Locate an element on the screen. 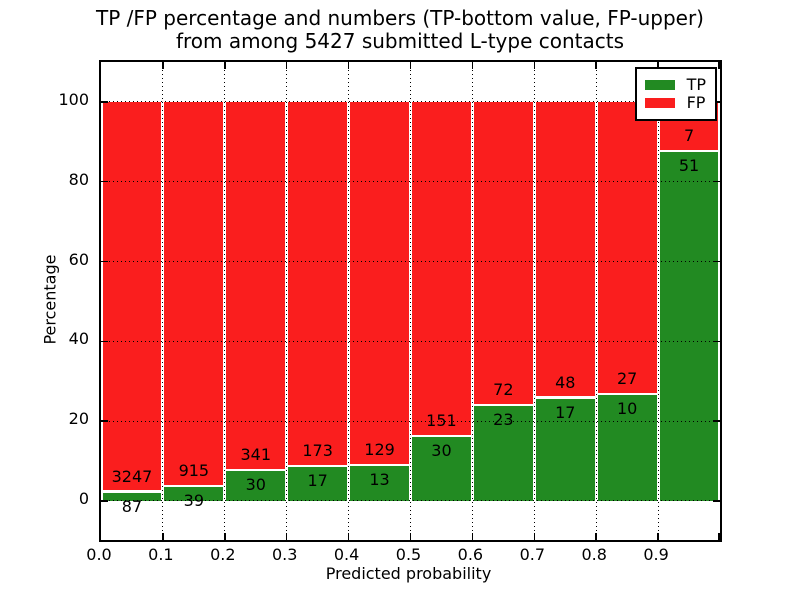  y-axis-label: Percentage is located at coordinates (50, 299).